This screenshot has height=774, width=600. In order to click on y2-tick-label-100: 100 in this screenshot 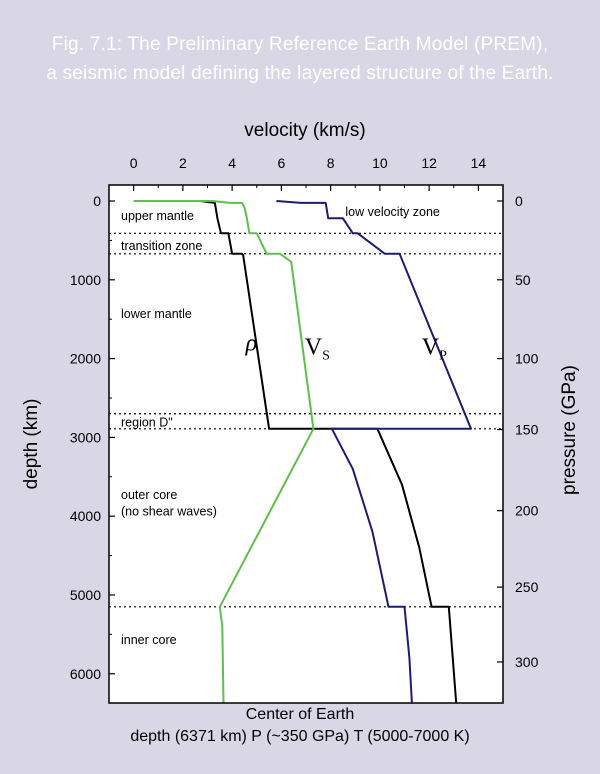, I will do `click(527, 359)`.